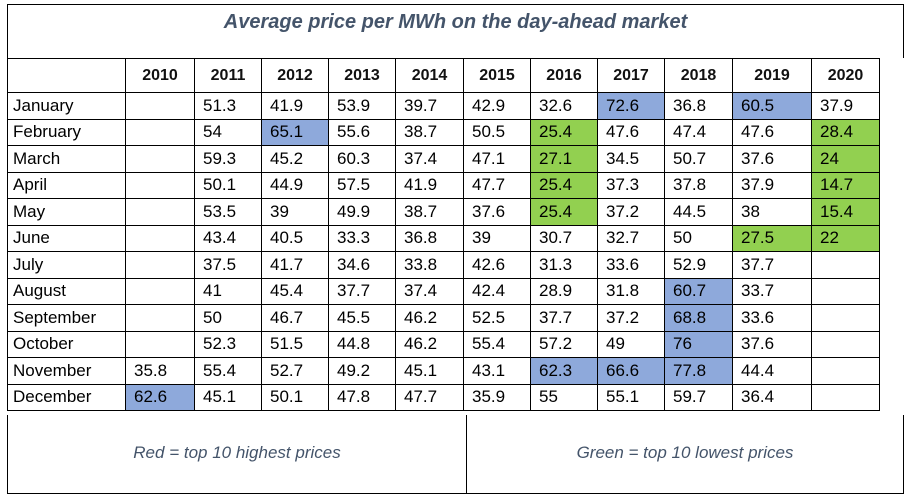  What do you see at coordinates (160, 371) in the screenshot?
I see `price-cell: 35.8` at bounding box center [160, 371].